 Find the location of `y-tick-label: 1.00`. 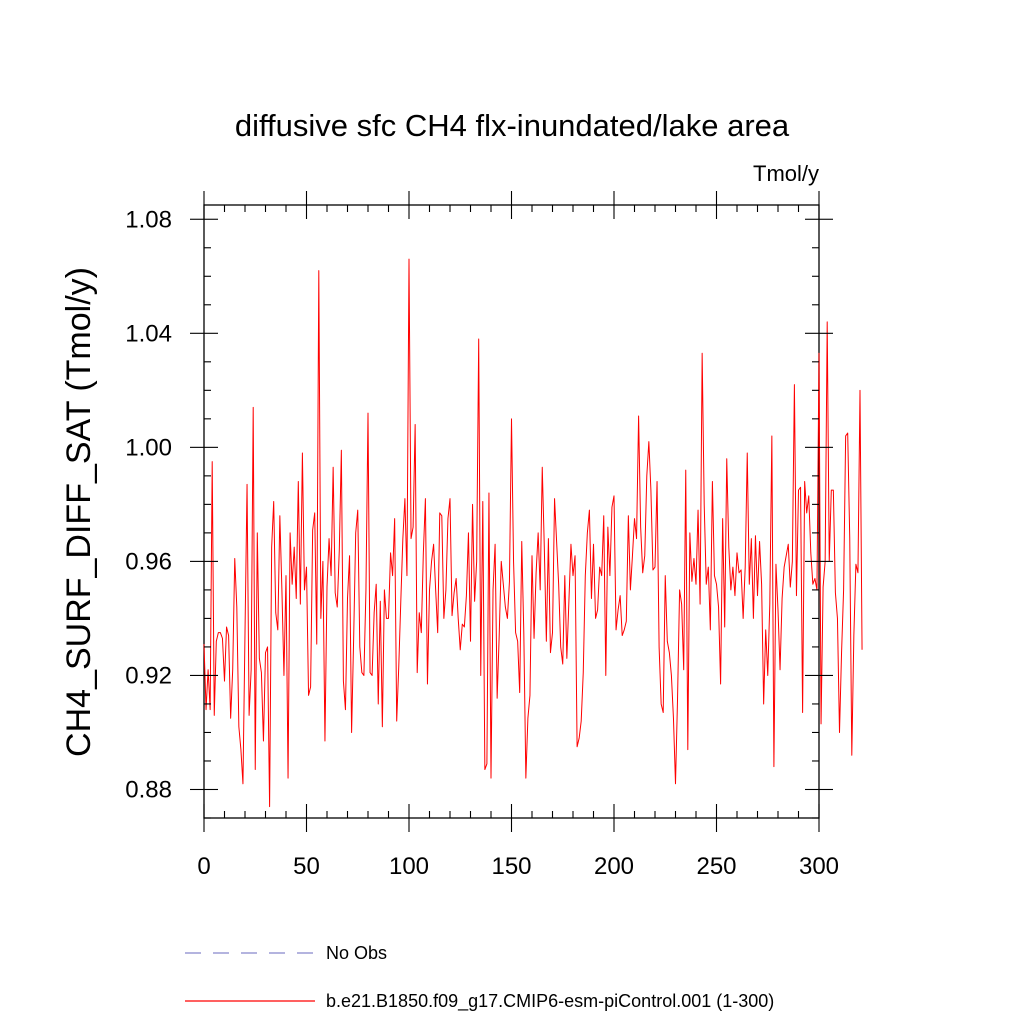

y-tick-label: 1.00 is located at coordinates (148, 447).